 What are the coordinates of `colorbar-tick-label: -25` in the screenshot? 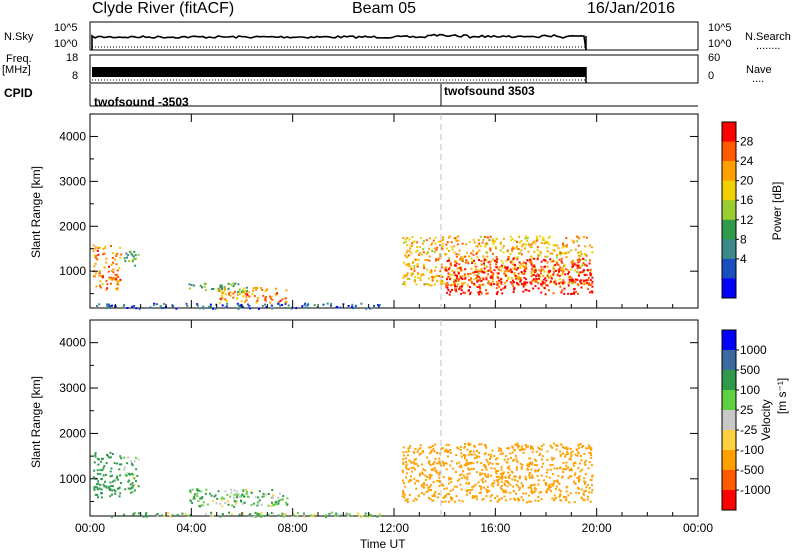 It's located at (749, 430).